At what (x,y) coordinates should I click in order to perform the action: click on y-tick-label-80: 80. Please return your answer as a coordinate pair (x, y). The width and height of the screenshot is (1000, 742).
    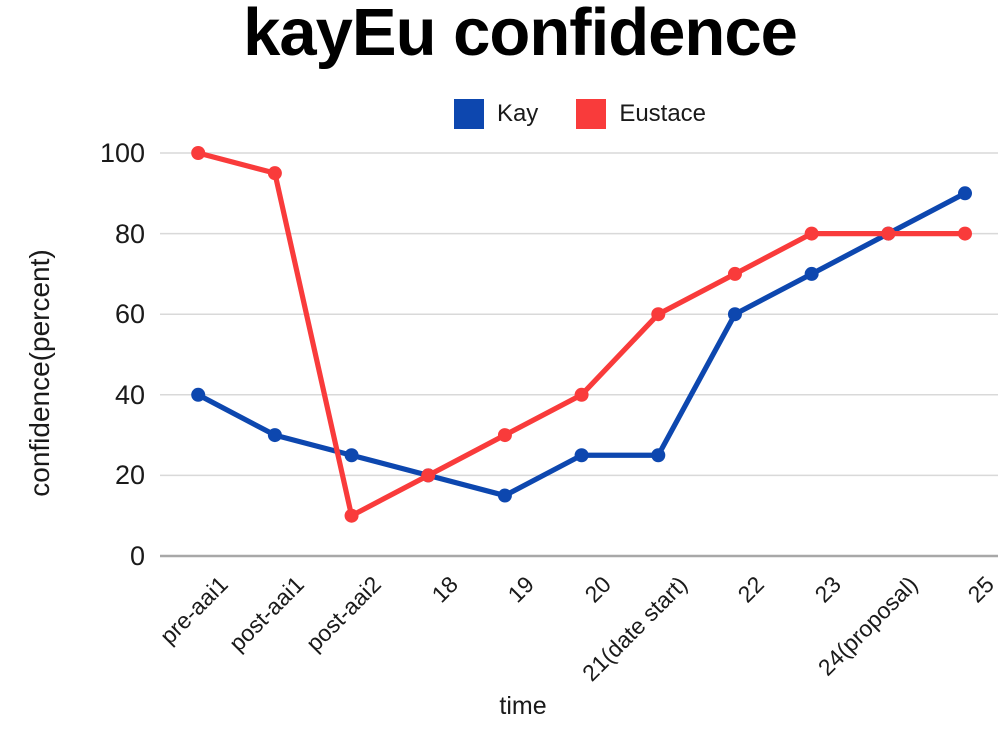
    Looking at the image, I should click on (129, 233).